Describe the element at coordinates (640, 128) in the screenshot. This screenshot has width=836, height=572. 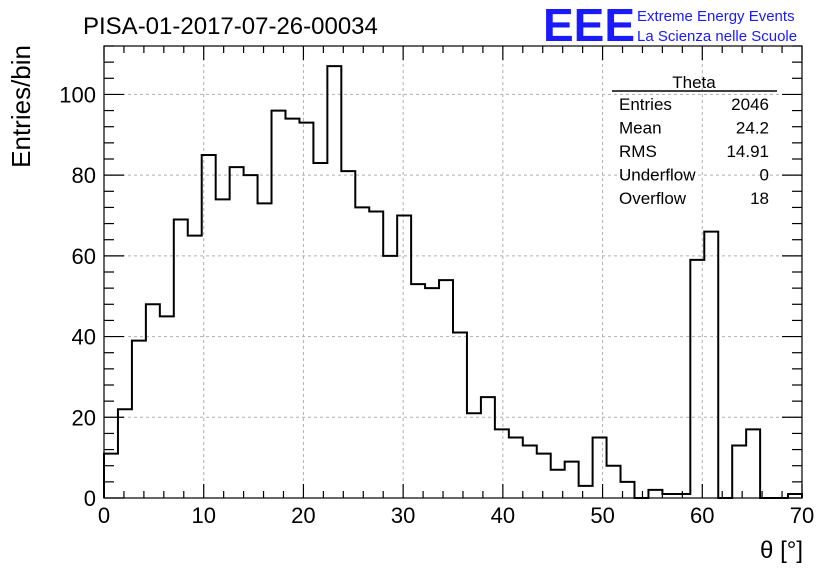
I see `stats-label: Mean` at that location.